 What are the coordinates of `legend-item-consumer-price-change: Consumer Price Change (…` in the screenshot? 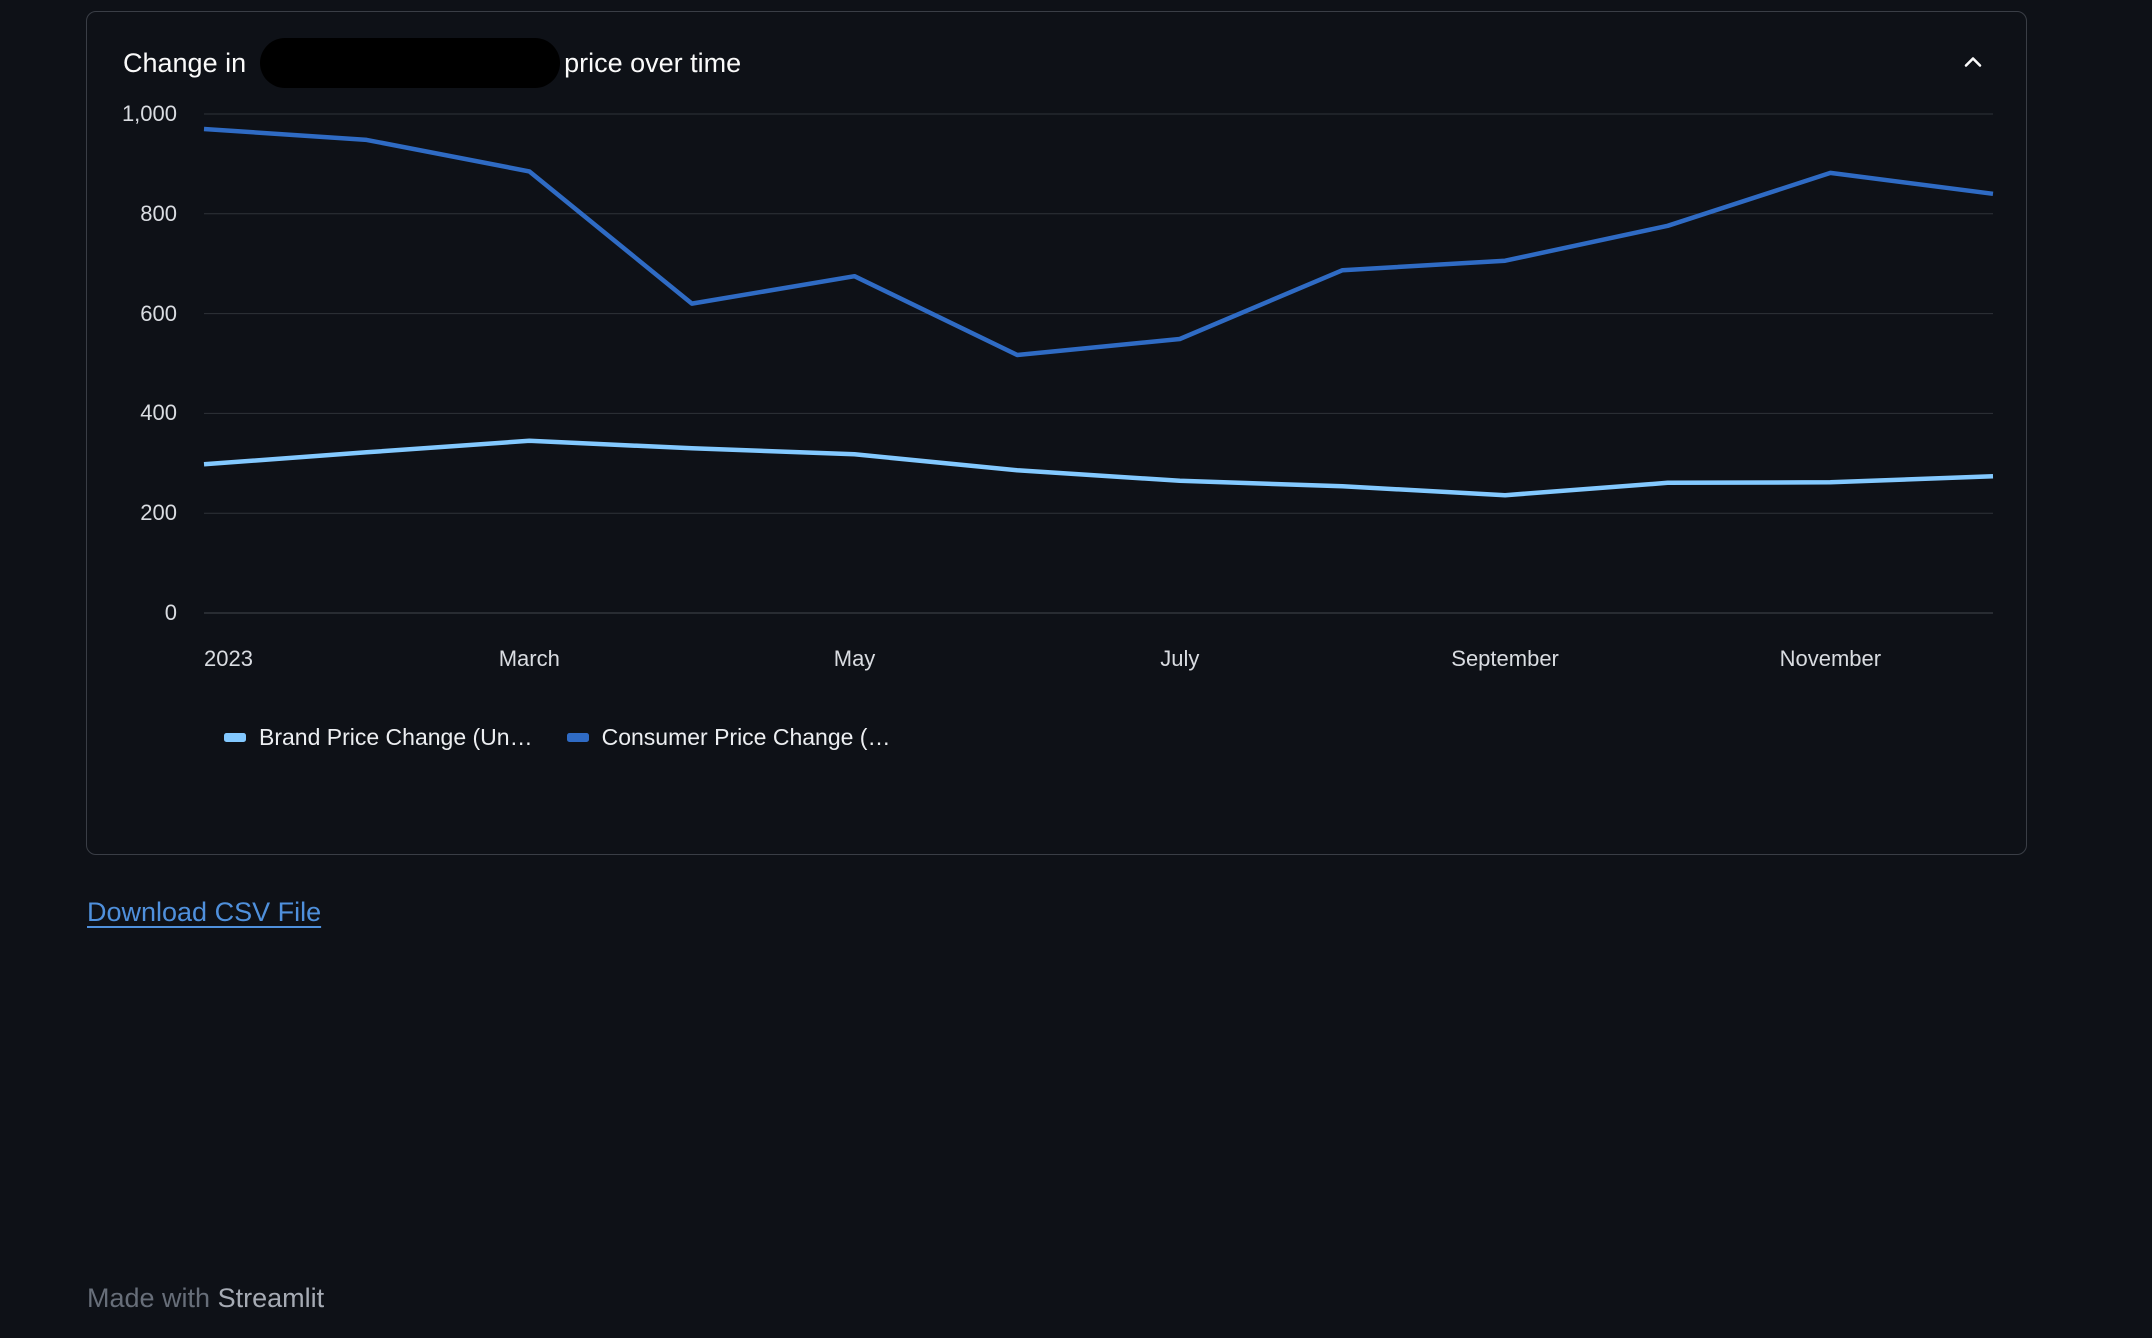 It's located at (728, 737).